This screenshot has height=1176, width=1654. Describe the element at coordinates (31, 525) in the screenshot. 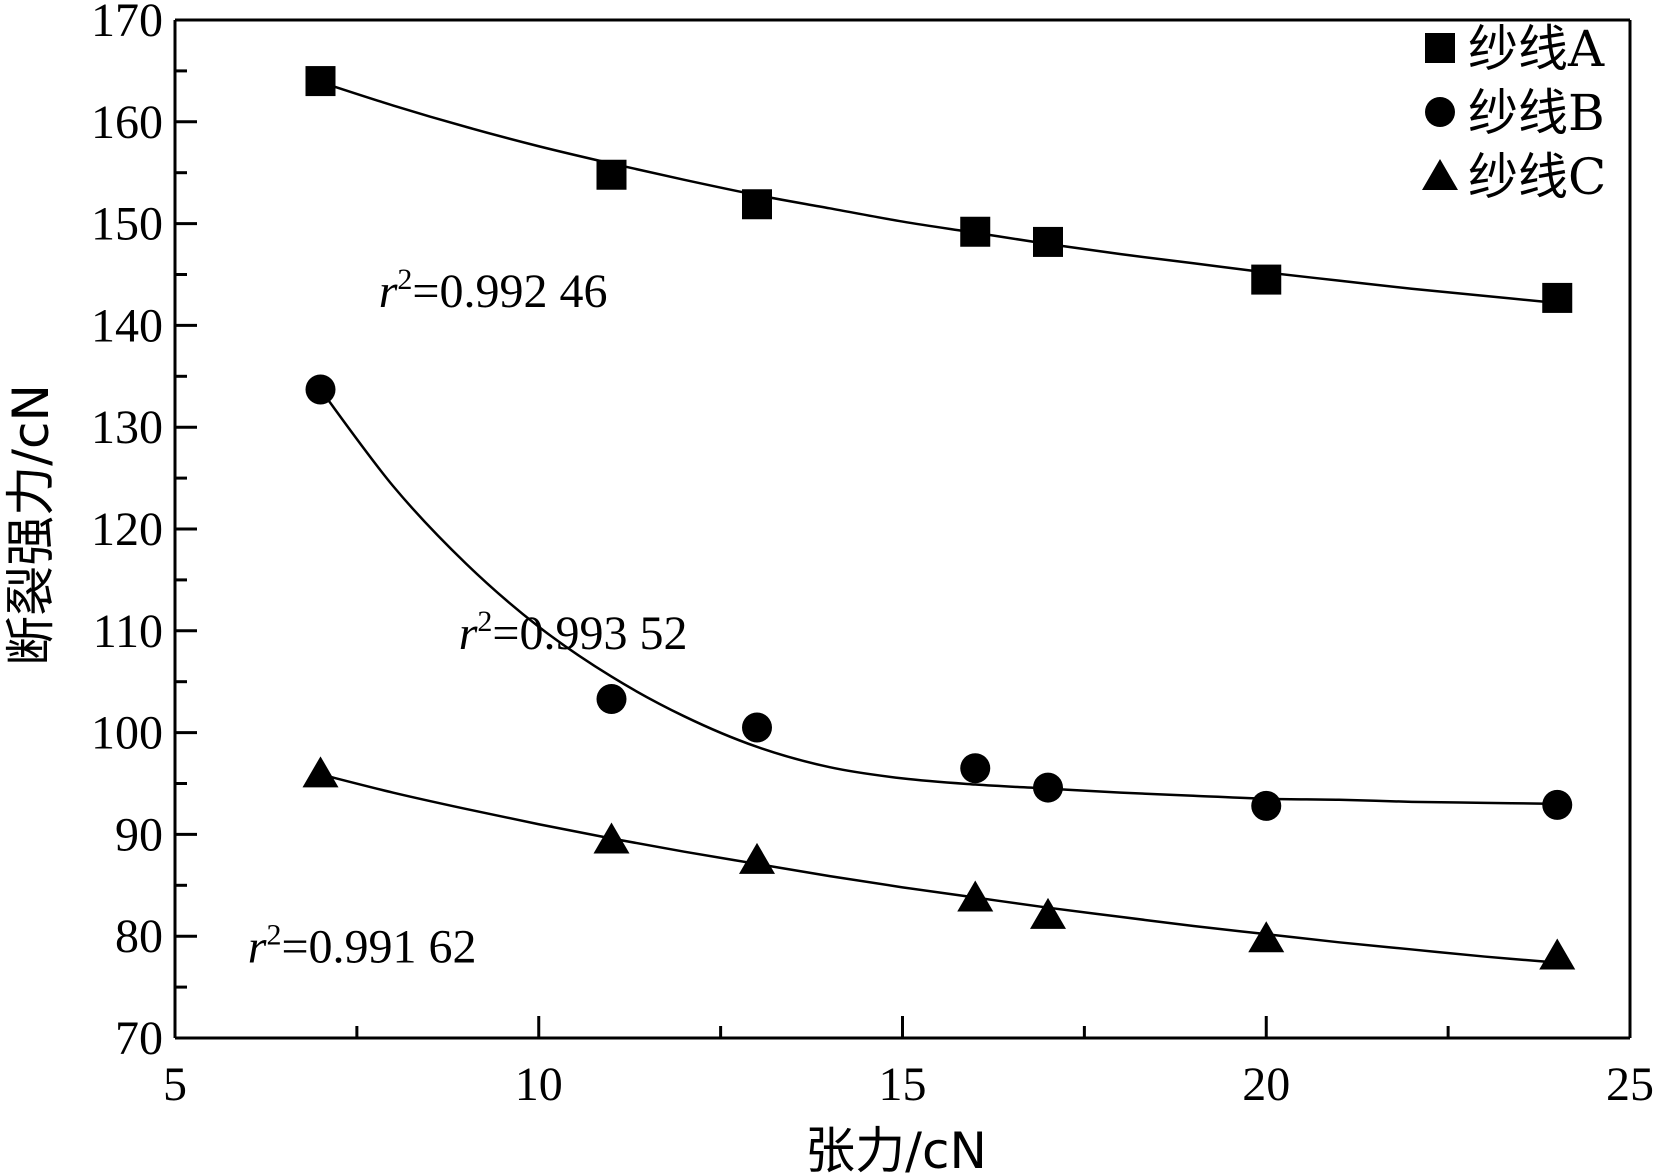

I see `y-axis-title: 断裂强力/cN` at that location.